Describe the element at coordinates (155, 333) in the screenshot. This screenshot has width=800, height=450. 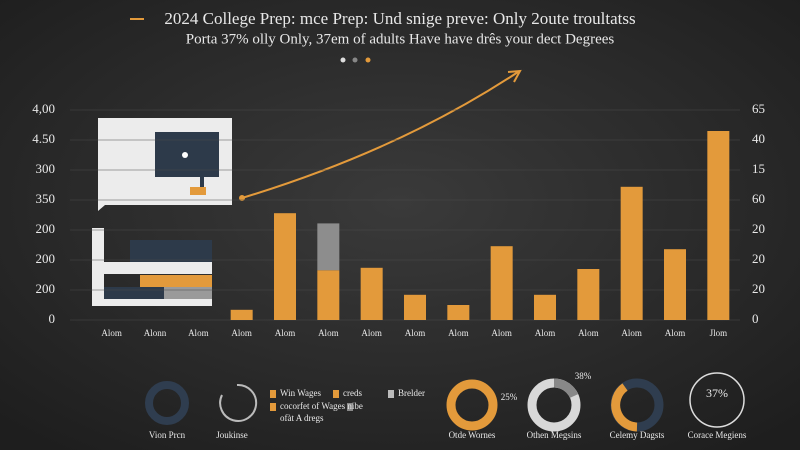
I see `x-tick-label: Alonn` at that location.